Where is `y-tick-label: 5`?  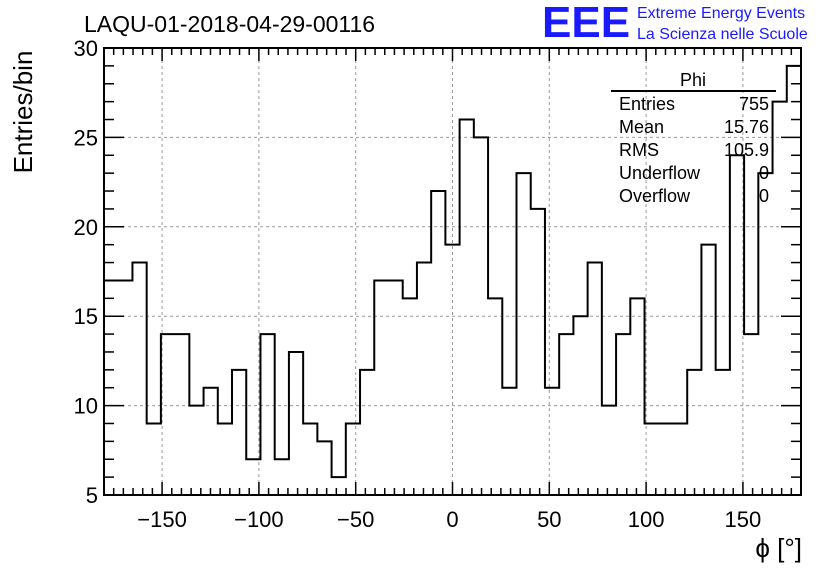
y-tick-label: 5 is located at coordinates (92, 495).